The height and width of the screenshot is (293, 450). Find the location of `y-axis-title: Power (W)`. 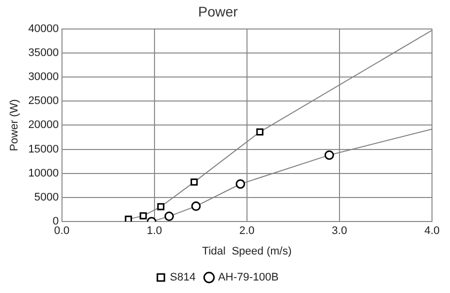

y-axis-title: Power (W) is located at coordinates (14, 125).